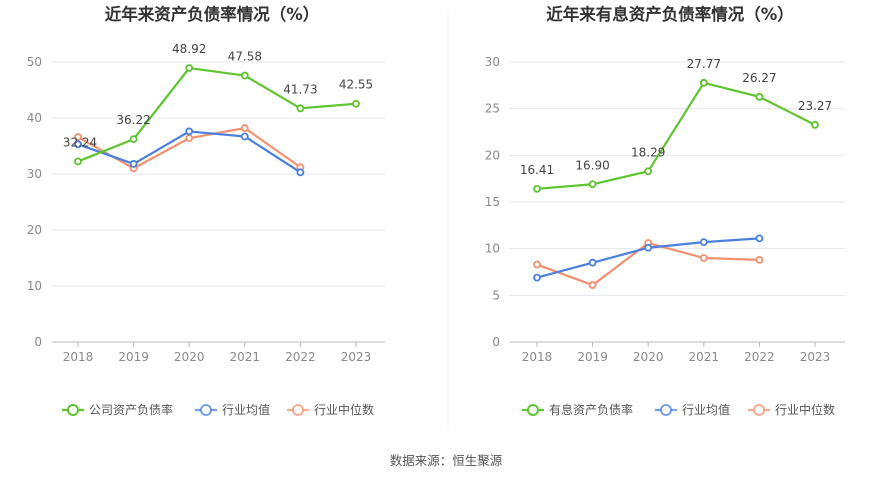 This screenshot has width=893, height=481. What do you see at coordinates (34, 118) in the screenshot?
I see `y-tick-label: 40` at bounding box center [34, 118].